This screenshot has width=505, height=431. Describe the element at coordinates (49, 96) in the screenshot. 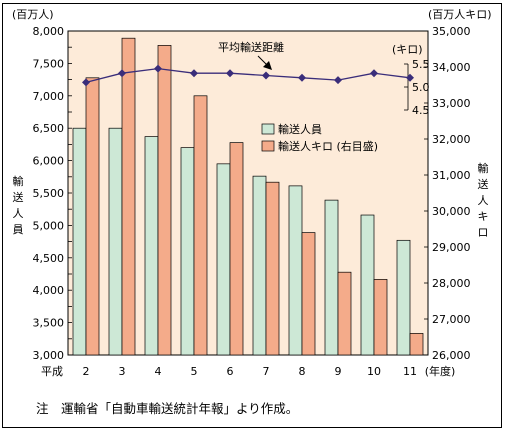

I see `left-tick-label: 7,000` at that location.